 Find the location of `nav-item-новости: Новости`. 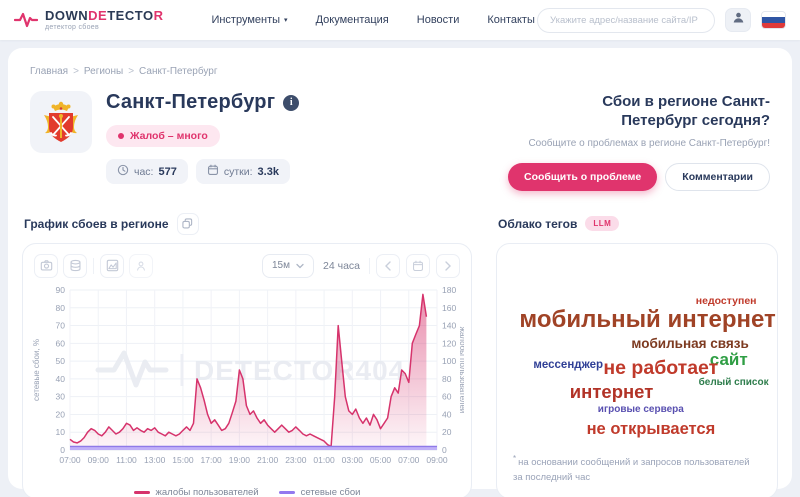

nav-item-новости: Новости is located at coordinates (438, 20).